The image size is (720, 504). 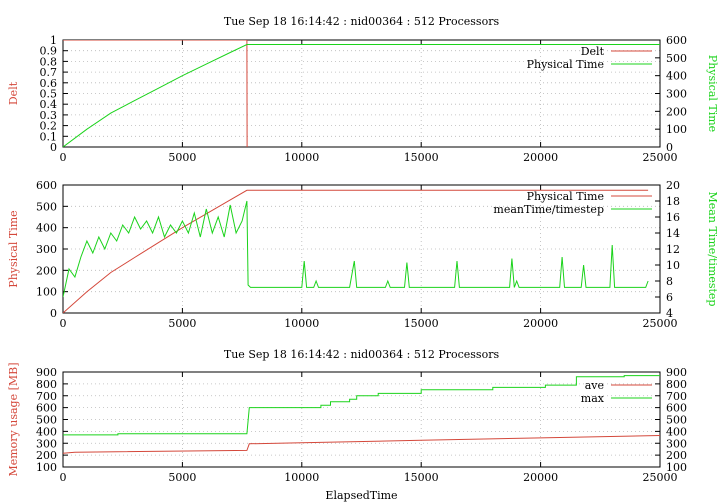 I want to click on y-tick-label: 0.7, so click(x=49, y=72).